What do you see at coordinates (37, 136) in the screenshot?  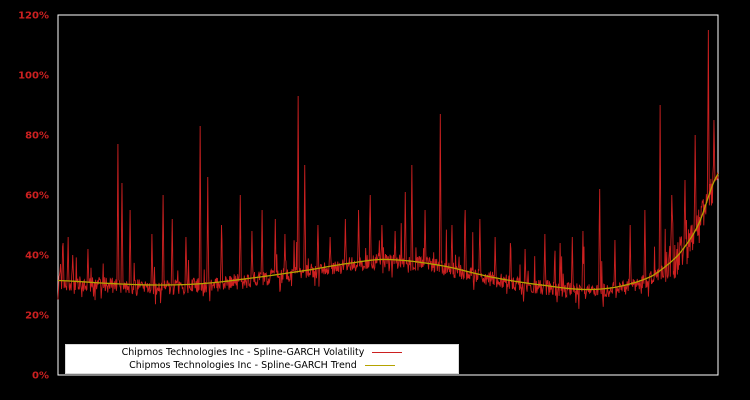 I see `y-tick-label: 80%` at bounding box center [37, 136].